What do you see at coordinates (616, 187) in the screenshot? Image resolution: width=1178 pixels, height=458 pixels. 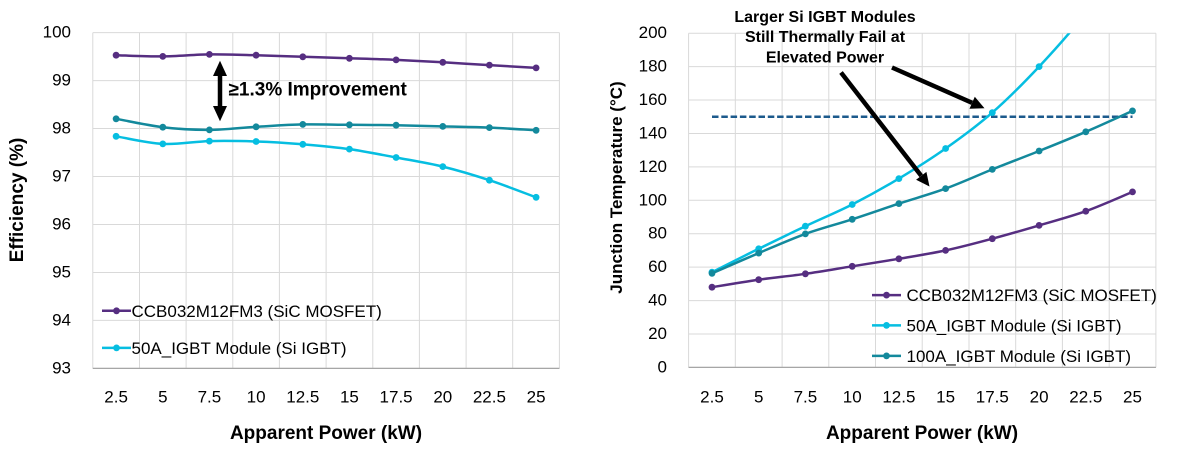 I see `svg-text: Junction Temperature (°C)` at bounding box center [616, 187].